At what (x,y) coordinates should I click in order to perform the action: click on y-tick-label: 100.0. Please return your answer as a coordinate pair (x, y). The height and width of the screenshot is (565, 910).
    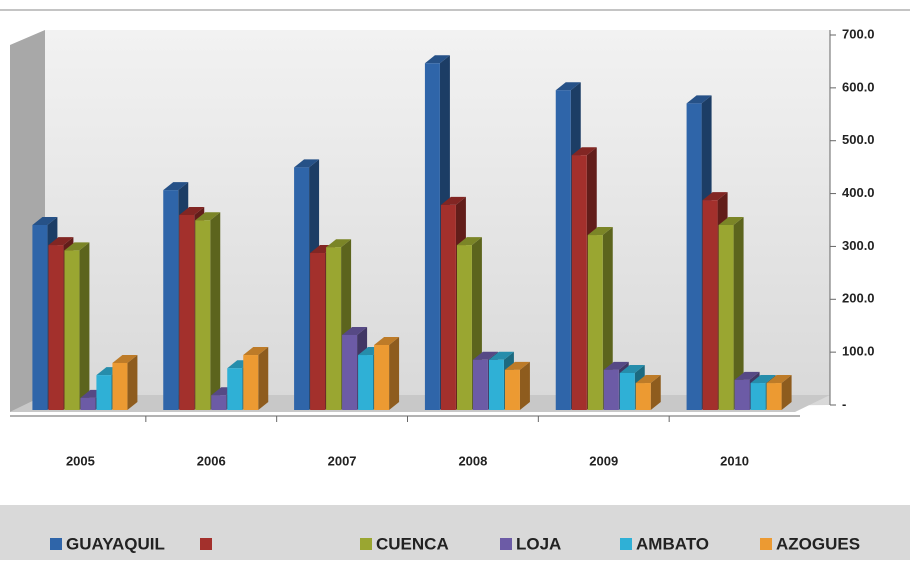
    Looking at the image, I should click on (858, 351).